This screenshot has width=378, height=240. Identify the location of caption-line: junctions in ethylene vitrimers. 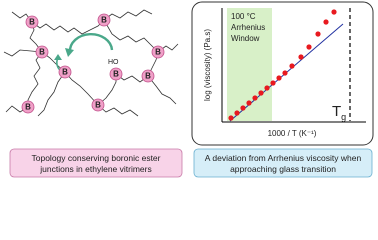
(95, 169).